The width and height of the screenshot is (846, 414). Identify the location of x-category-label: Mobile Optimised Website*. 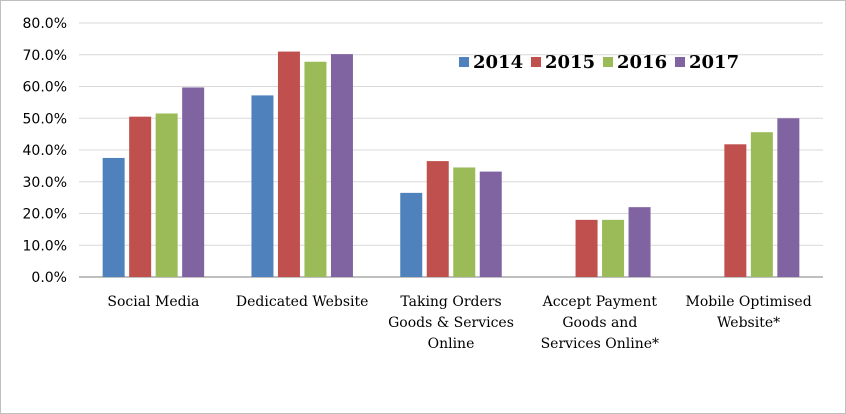
(749, 312).